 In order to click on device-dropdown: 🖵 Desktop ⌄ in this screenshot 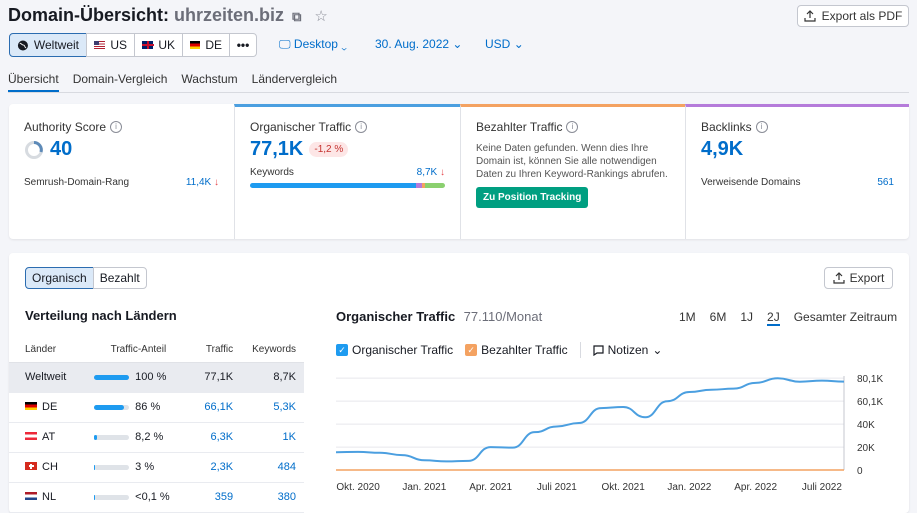, I will do `click(313, 44)`.